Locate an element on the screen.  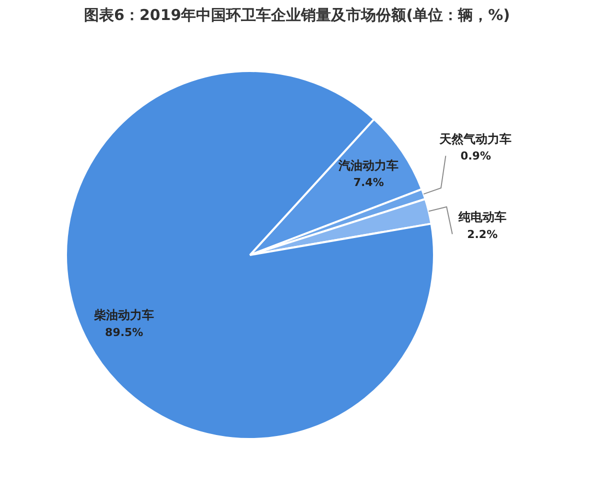
data-label: 7.4% is located at coordinates (368, 183).